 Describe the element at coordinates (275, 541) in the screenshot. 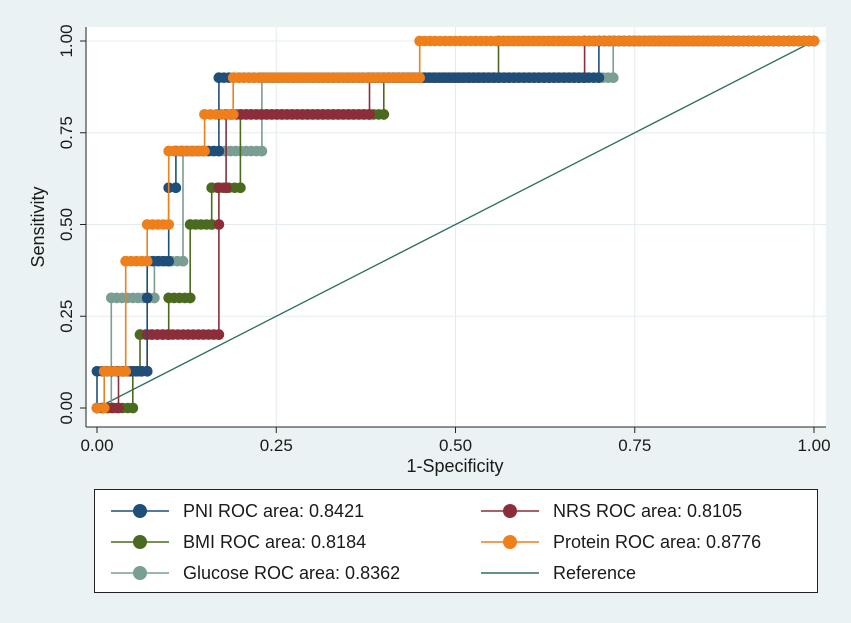

I see `legend-label-bmi: BMI ROC area: 0.8184` at that location.